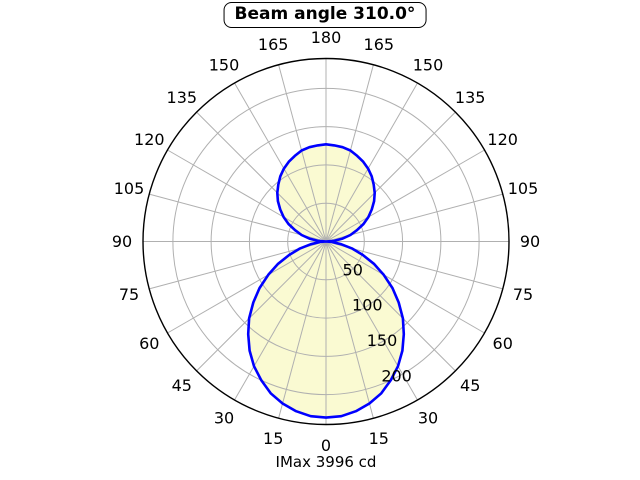 This screenshot has width=640, height=480. Describe the element at coordinates (182, 97) in the screenshot. I see `angle-label-left-135: 135` at that location.